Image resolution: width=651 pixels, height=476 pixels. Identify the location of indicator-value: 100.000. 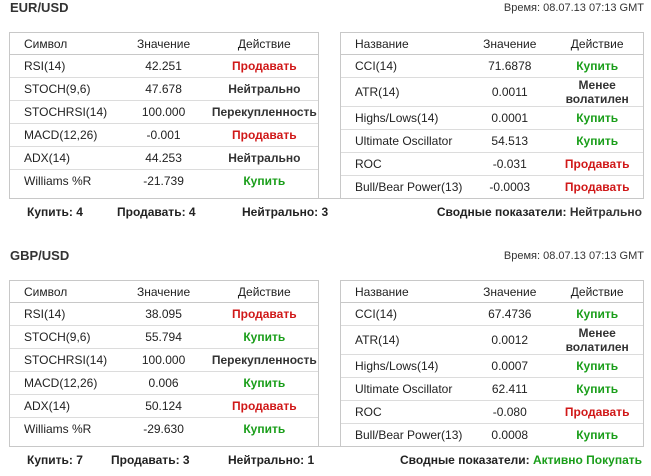
(163, 112).